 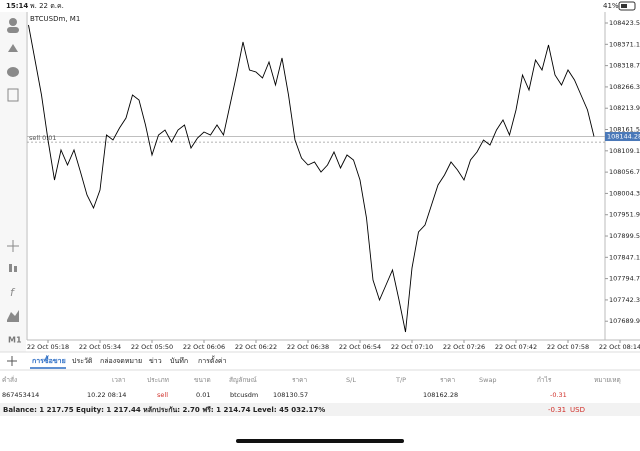 I want to click on add-button, so click(x=12, y=361).